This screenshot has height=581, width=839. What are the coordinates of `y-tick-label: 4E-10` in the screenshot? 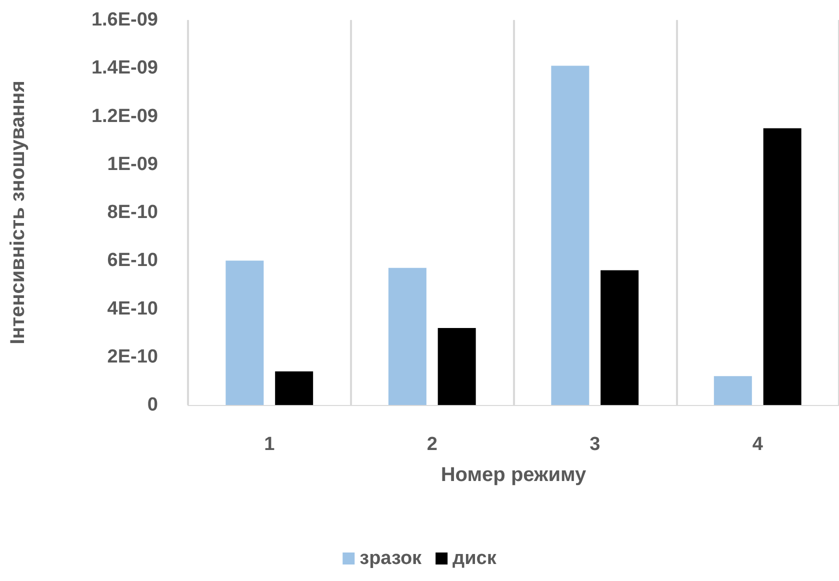 It's located at (132, 309).